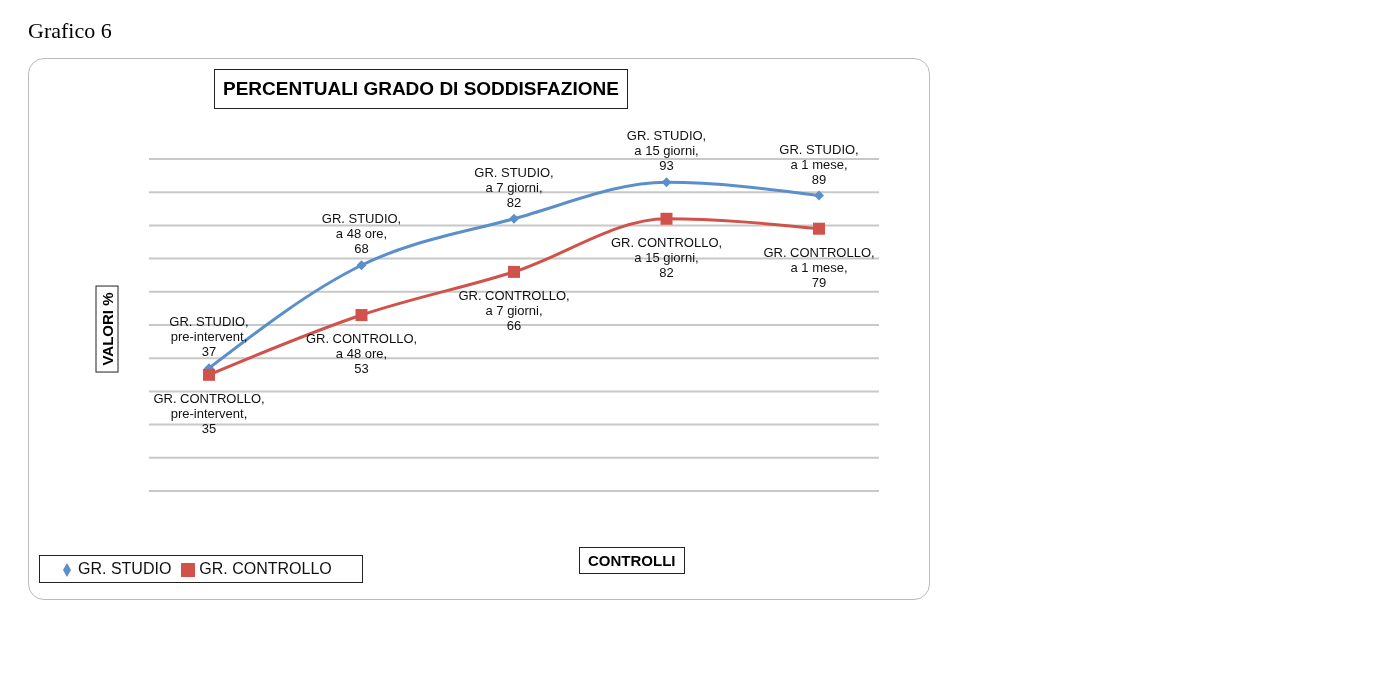  I want to click on text: Grafico 6, so click(70, 31).